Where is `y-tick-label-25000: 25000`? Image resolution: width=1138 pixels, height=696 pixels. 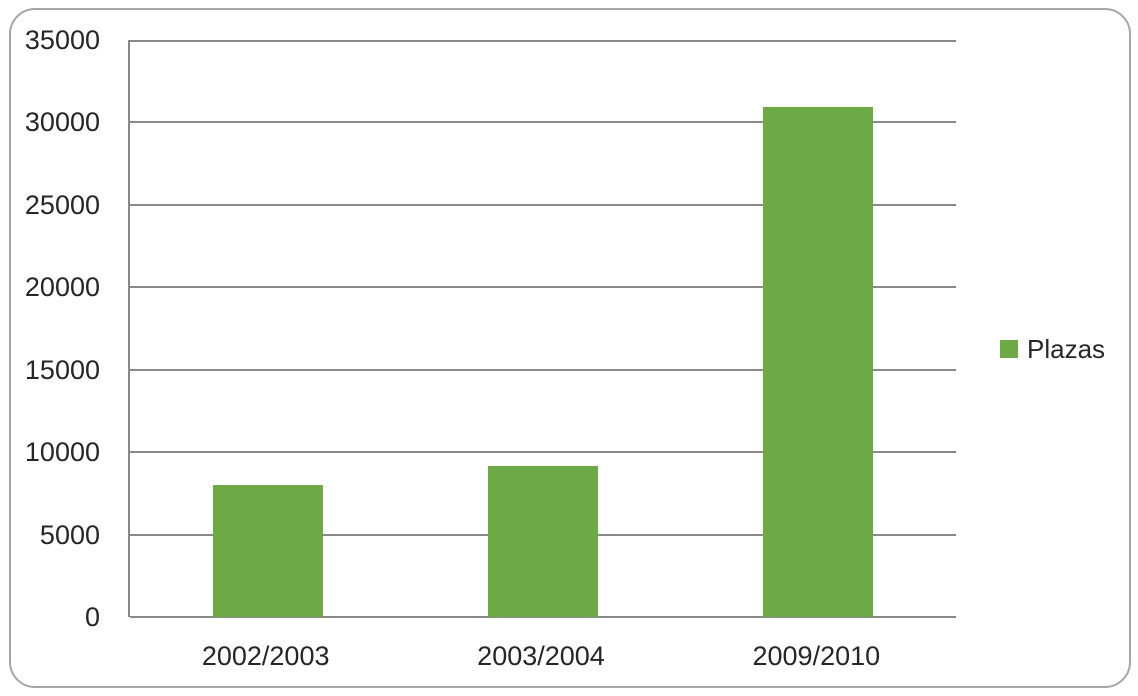
y-tick-label-25000: 25000 is located at coordinates (62, 204).